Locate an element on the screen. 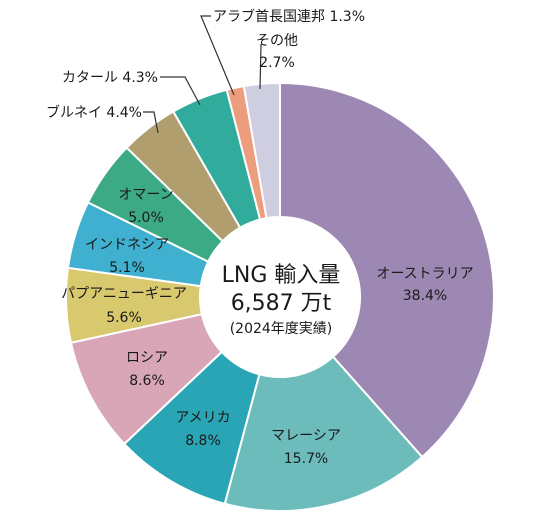  center-title: LNG 輸入量 is located at coordinates (281, 275).